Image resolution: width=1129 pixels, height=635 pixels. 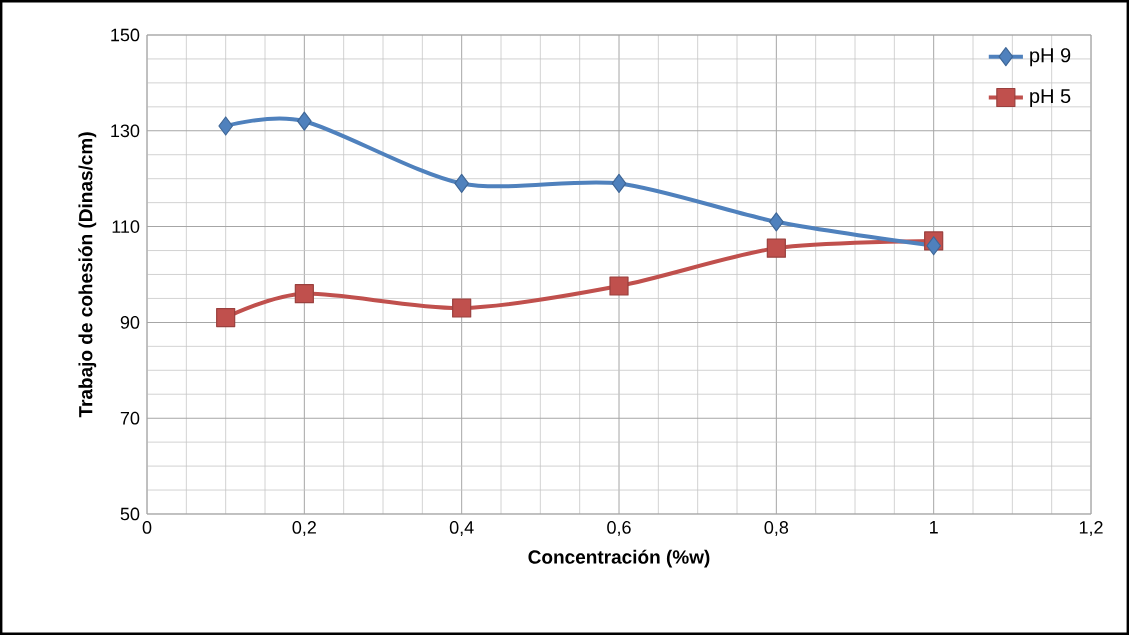 I want to click on y-tick-label: 150, so click(x=125, y=35).